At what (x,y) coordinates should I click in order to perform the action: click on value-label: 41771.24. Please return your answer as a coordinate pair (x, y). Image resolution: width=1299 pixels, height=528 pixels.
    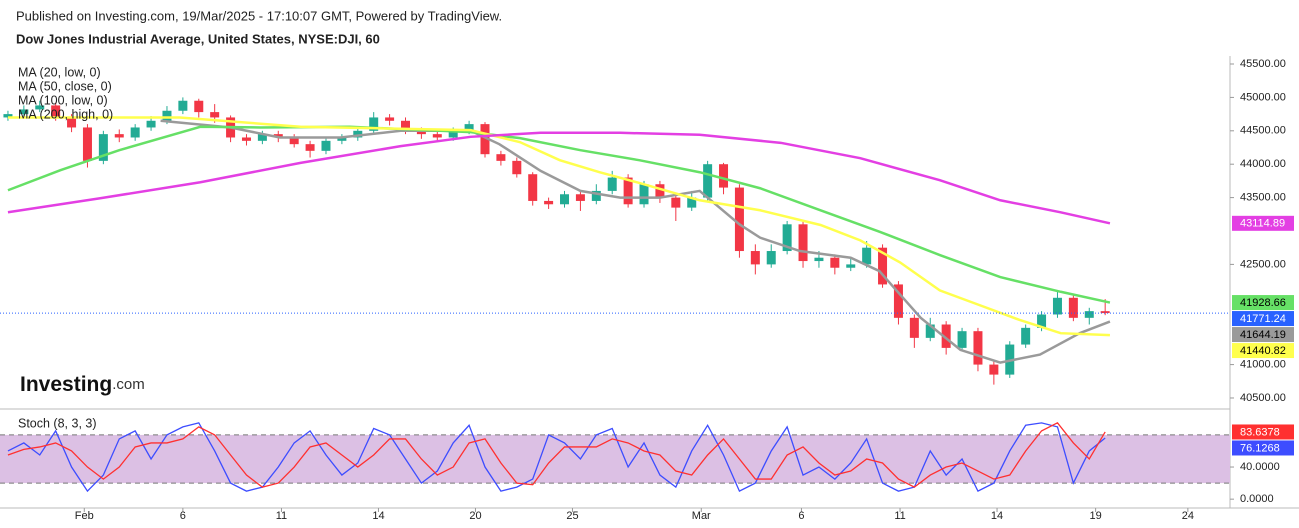
    Looking at the image, I should click on (1263, 319).